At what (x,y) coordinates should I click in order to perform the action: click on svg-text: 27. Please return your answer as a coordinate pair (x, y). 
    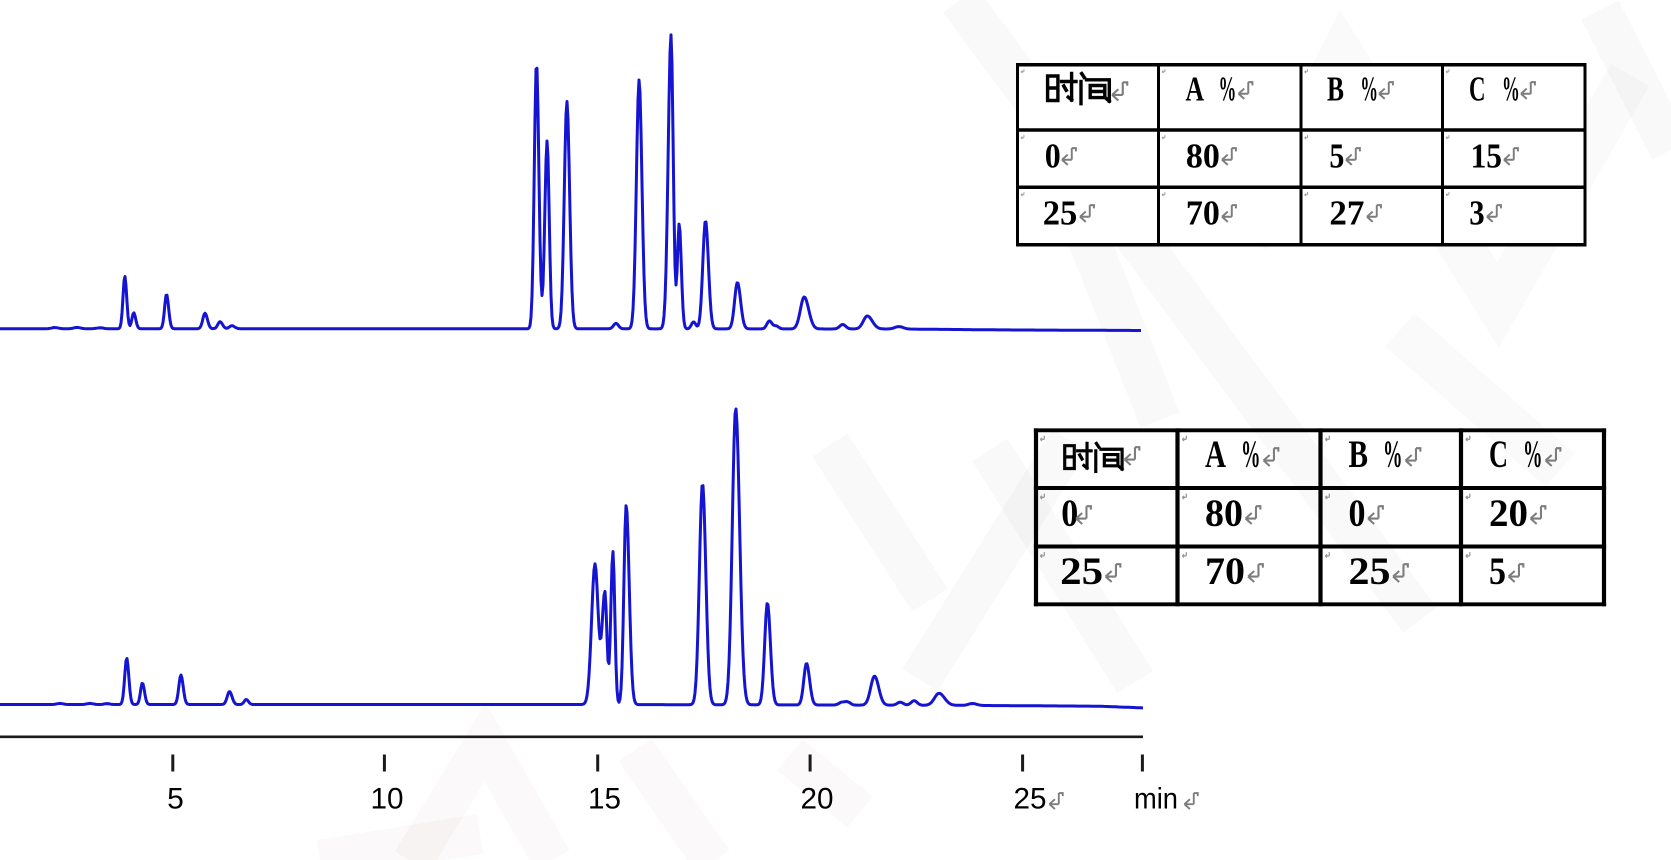
    Looking at the image, I should click on (1346, 213).